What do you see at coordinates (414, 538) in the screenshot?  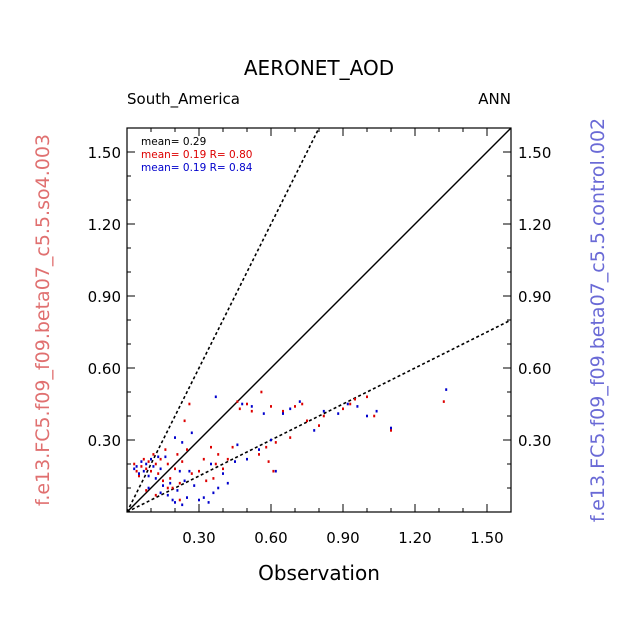 I see `x-tick-label: 1.20` at bounding box center [414, 538].